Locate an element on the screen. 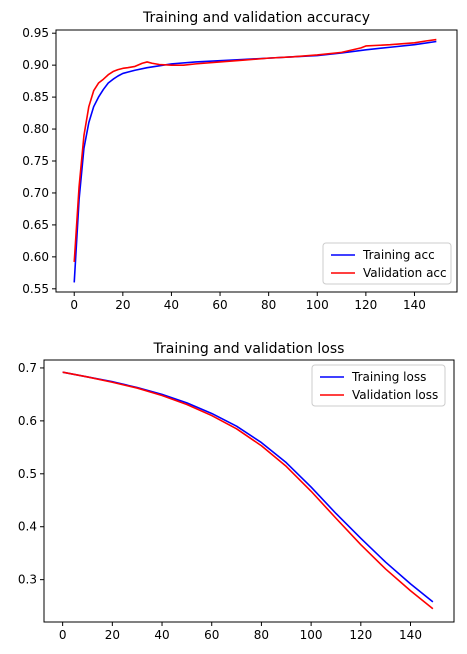  y-tick-label: 0.80 is located at coordinates (35, 129).